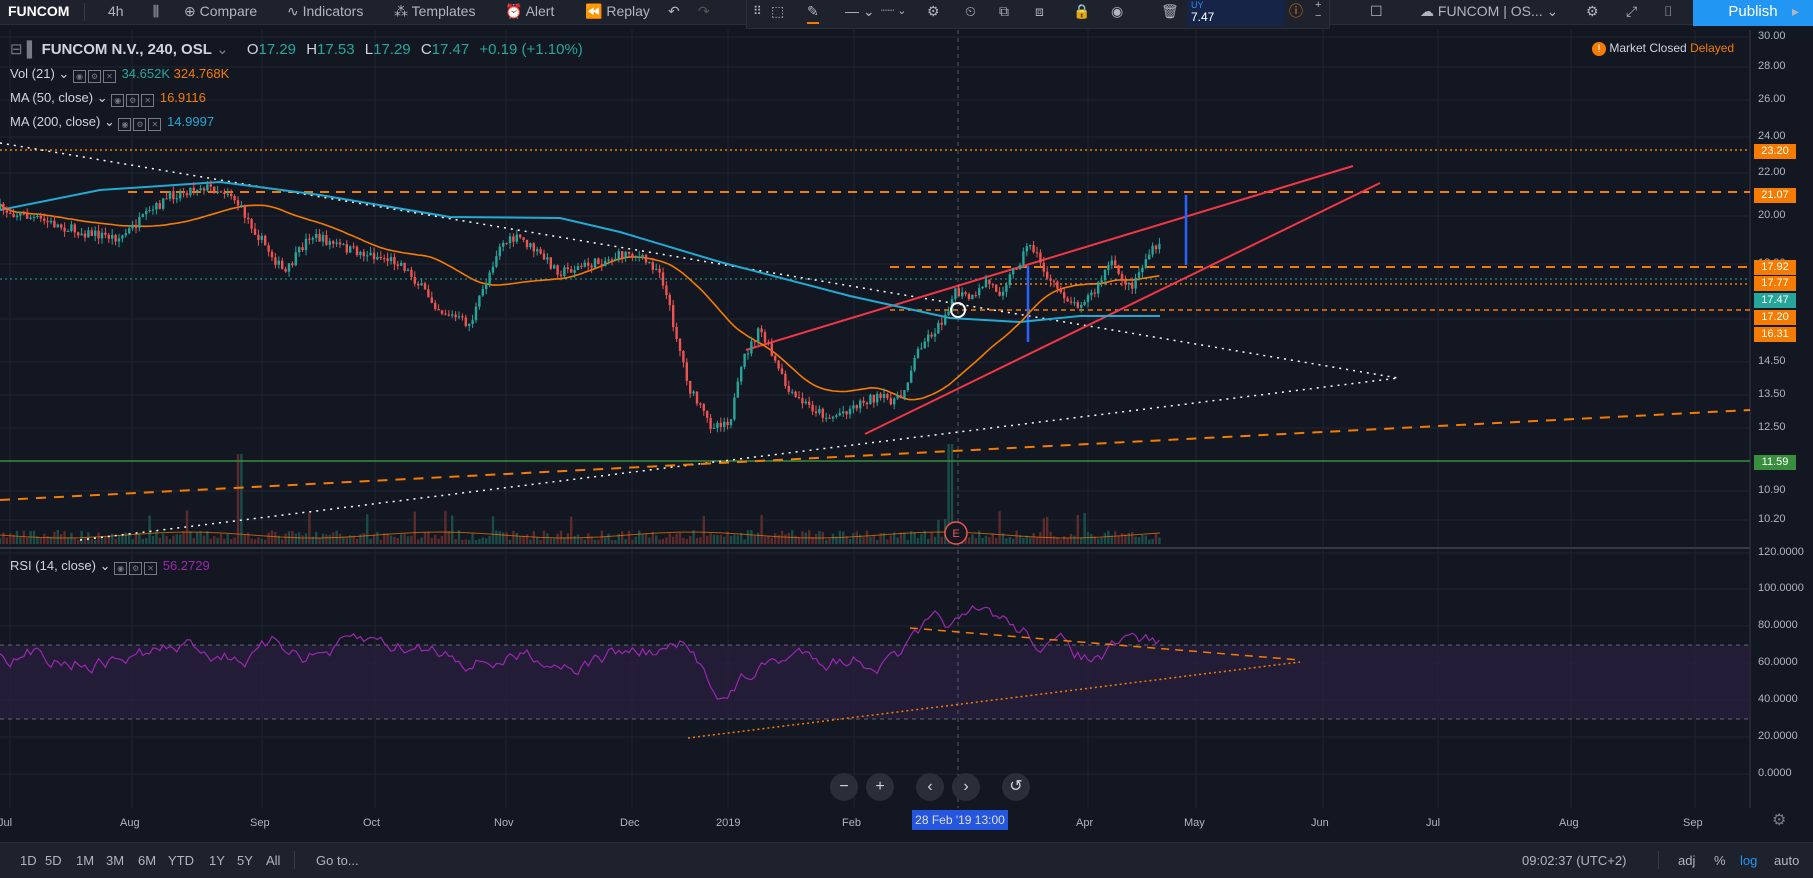 The width and height of the screenshot is (1813, 878). What do you see at coordinates (1775, 462) in the screenshot?
I see `price-tag: 11.59` at bounding box center [1775, 462].